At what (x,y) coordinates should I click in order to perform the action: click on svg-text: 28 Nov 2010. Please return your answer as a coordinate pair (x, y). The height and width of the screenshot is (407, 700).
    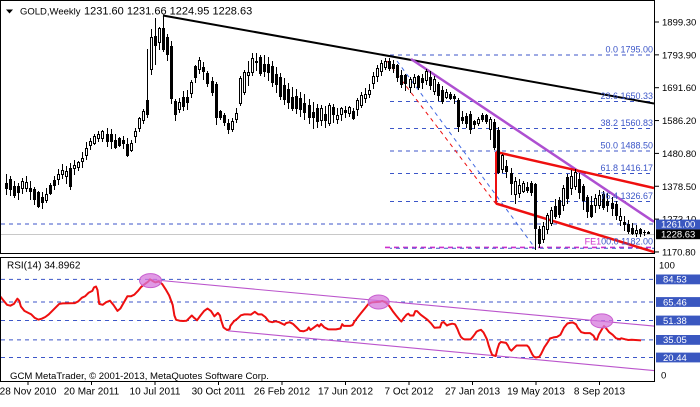
    Looking at the image, I should click on (28, 392).